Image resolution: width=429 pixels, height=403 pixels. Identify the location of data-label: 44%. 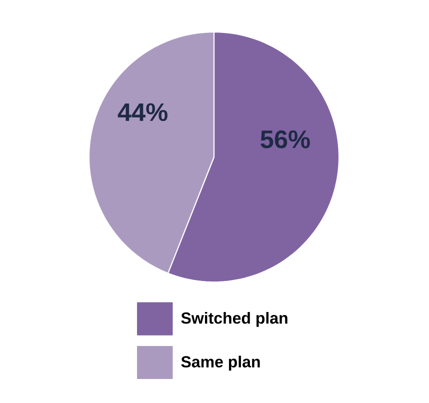
(143, 112).